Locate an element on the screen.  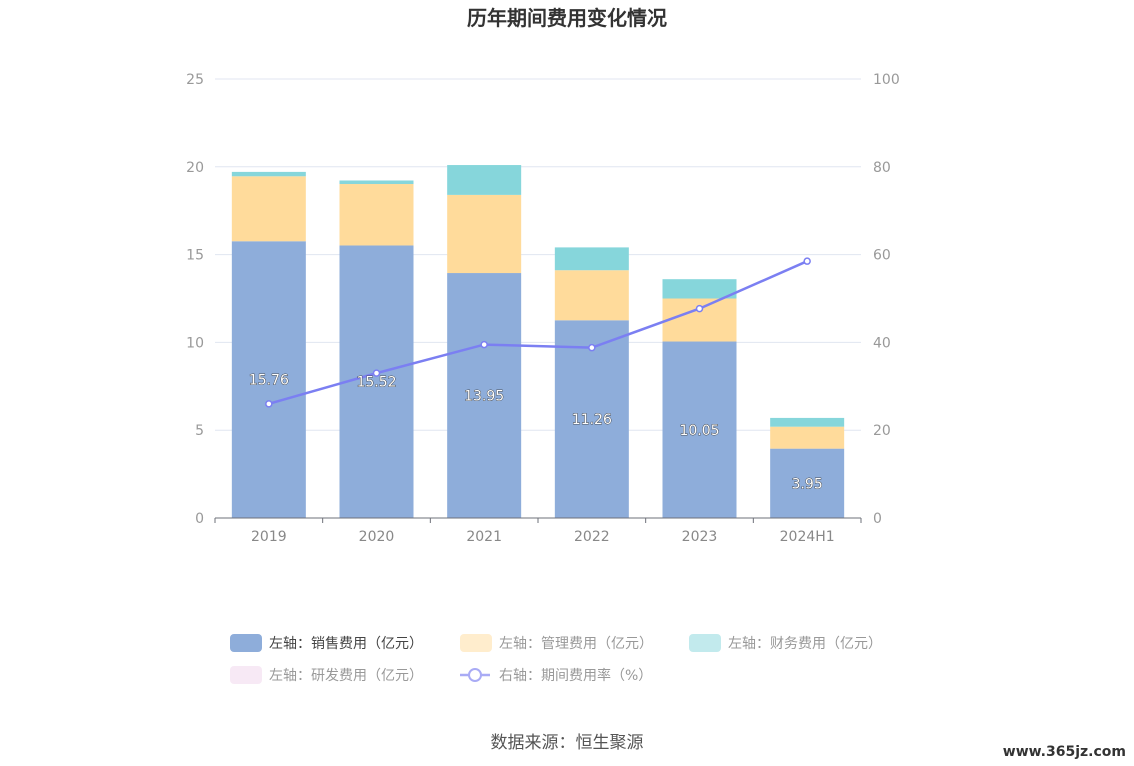
left-tick-label: 15 is located at coordinates (195, 256).